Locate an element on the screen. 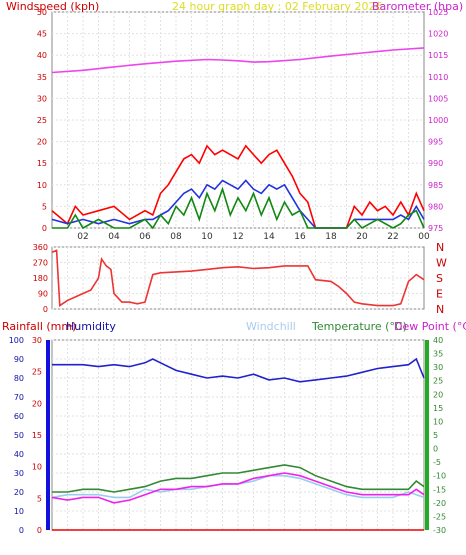 Image resolution: width=466 pixels, height=555 pixels. rain-ticks: 0 5 10 15 20 25 30 is located at coordinates (37, 435).